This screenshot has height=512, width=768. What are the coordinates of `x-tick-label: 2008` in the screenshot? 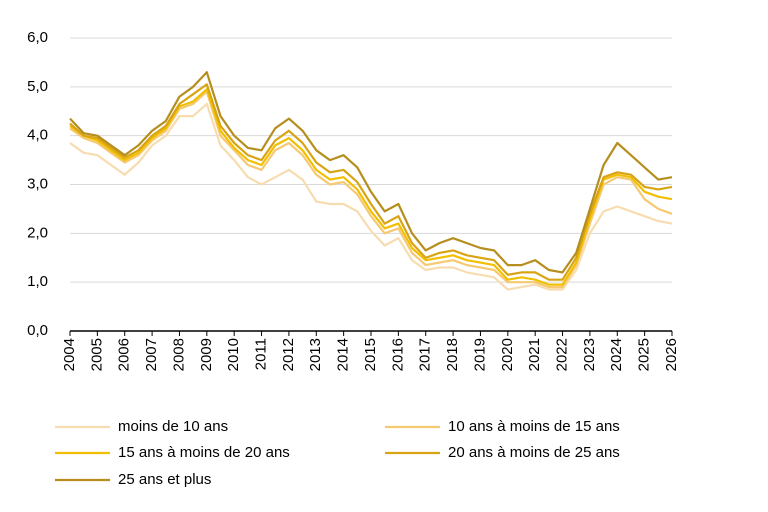 It's located at (178, 354).